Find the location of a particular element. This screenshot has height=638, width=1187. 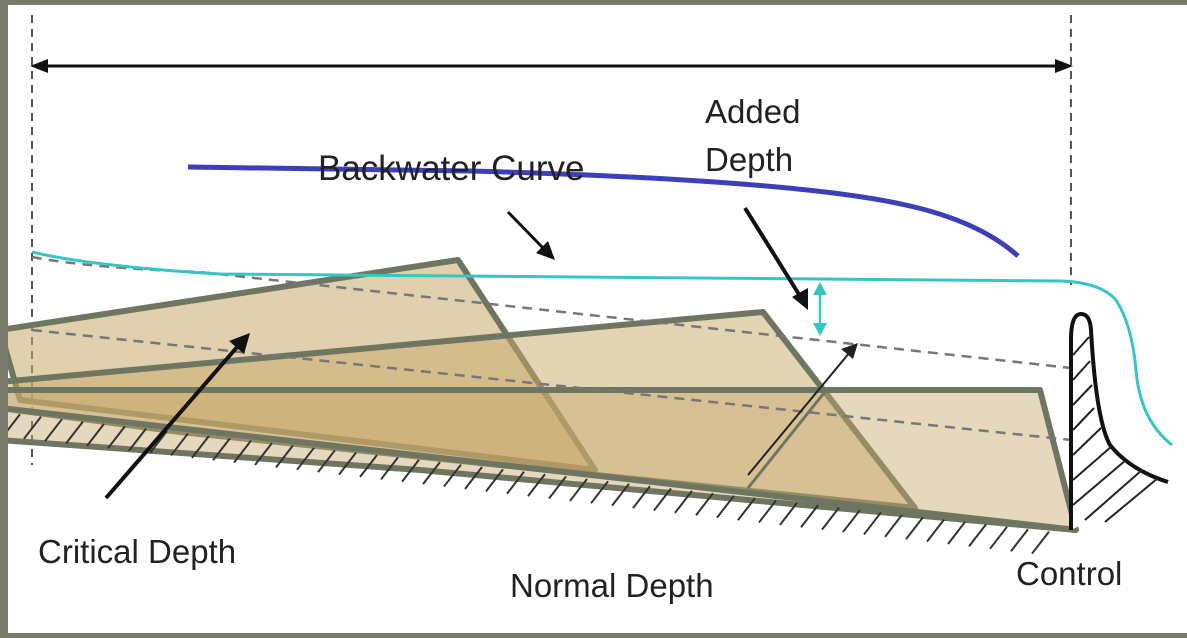

added-depth-label-line1: Added is located at coordinates (753, 111).